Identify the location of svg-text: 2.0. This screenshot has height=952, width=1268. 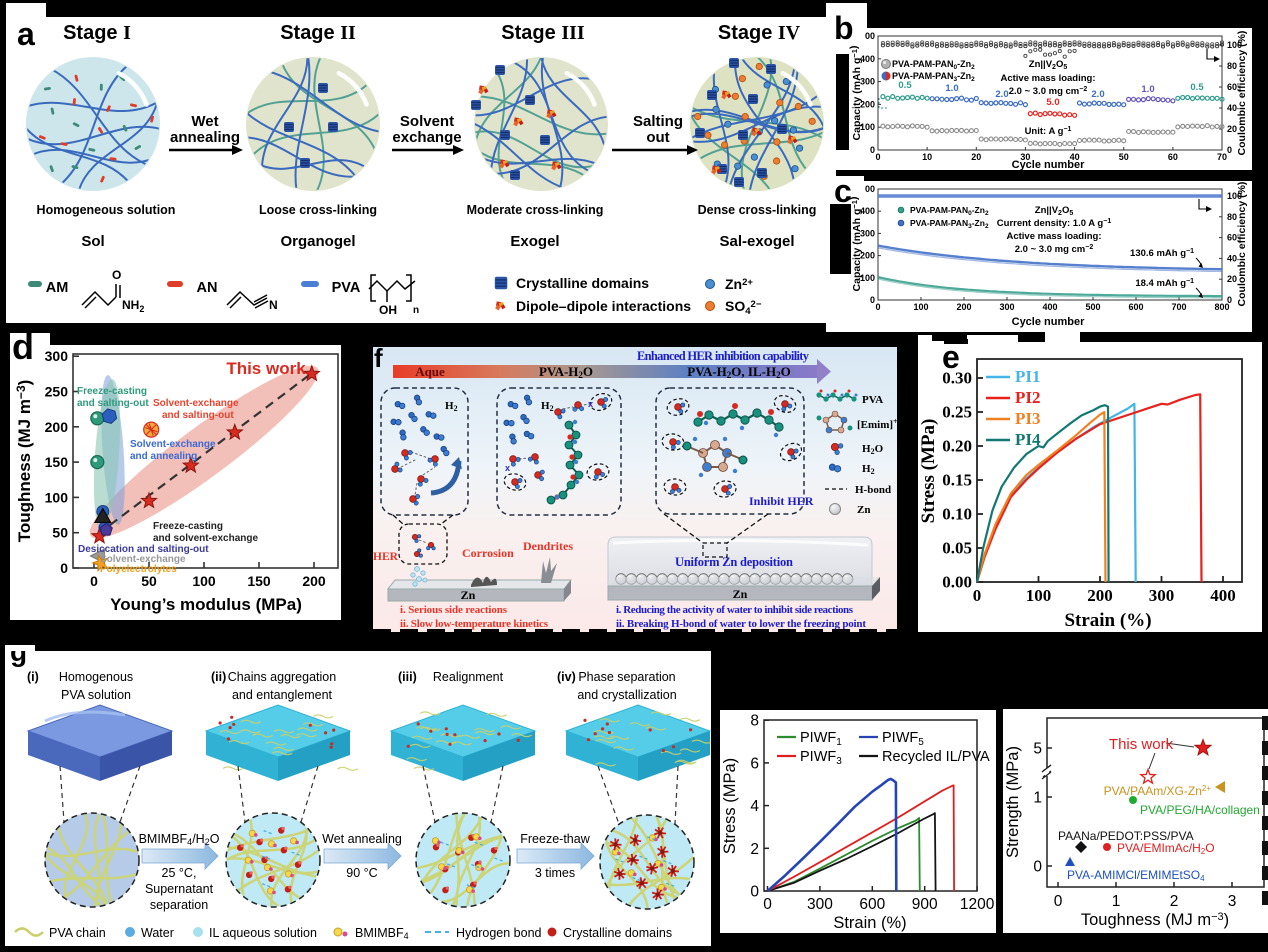
(1097, 94).